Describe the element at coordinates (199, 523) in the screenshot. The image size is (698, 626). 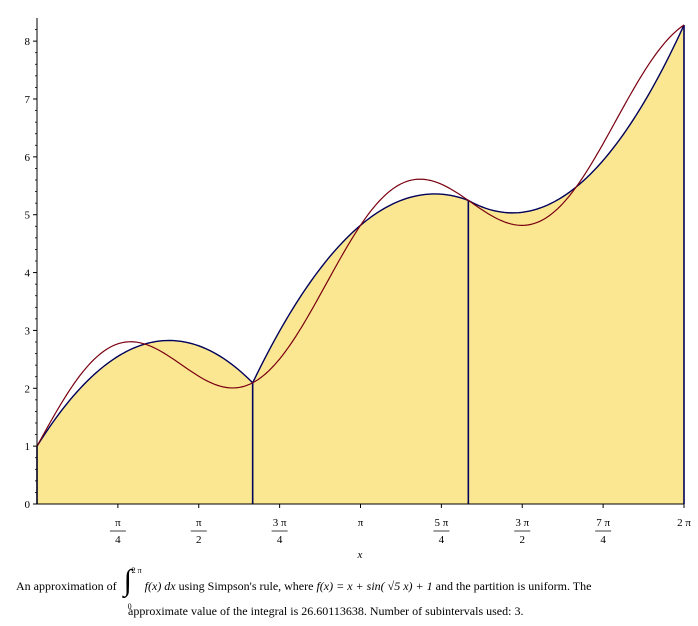
I see `x-tick-numerator-1: π` at that location.